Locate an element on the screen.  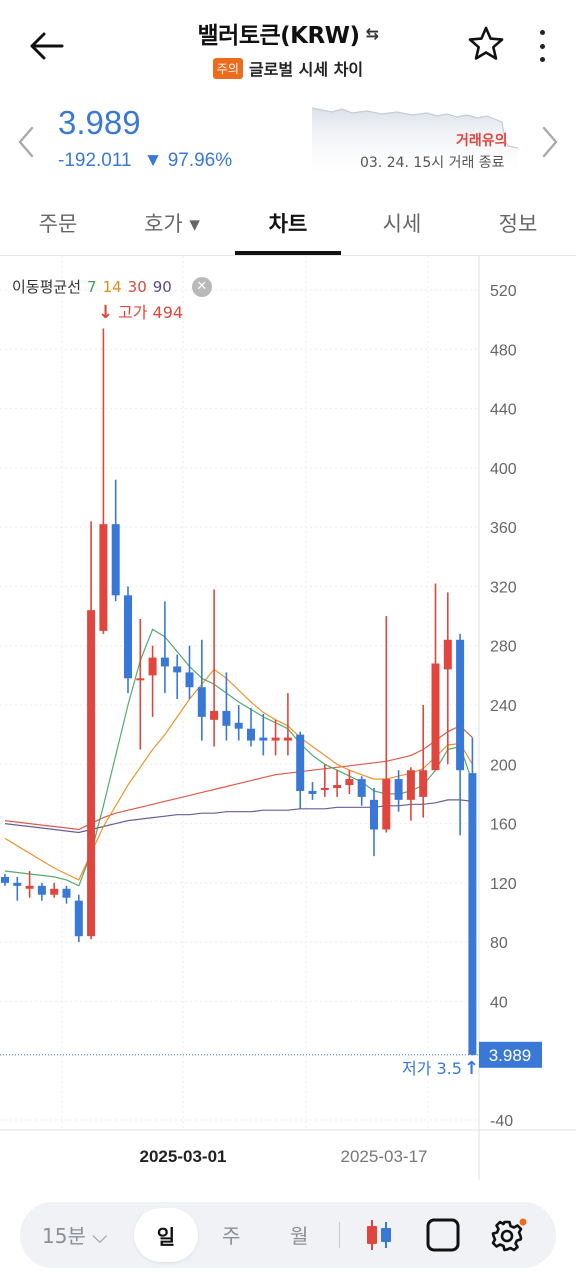
interval-selector: 15분 ⌵ is located at coordinates (75, 1236).